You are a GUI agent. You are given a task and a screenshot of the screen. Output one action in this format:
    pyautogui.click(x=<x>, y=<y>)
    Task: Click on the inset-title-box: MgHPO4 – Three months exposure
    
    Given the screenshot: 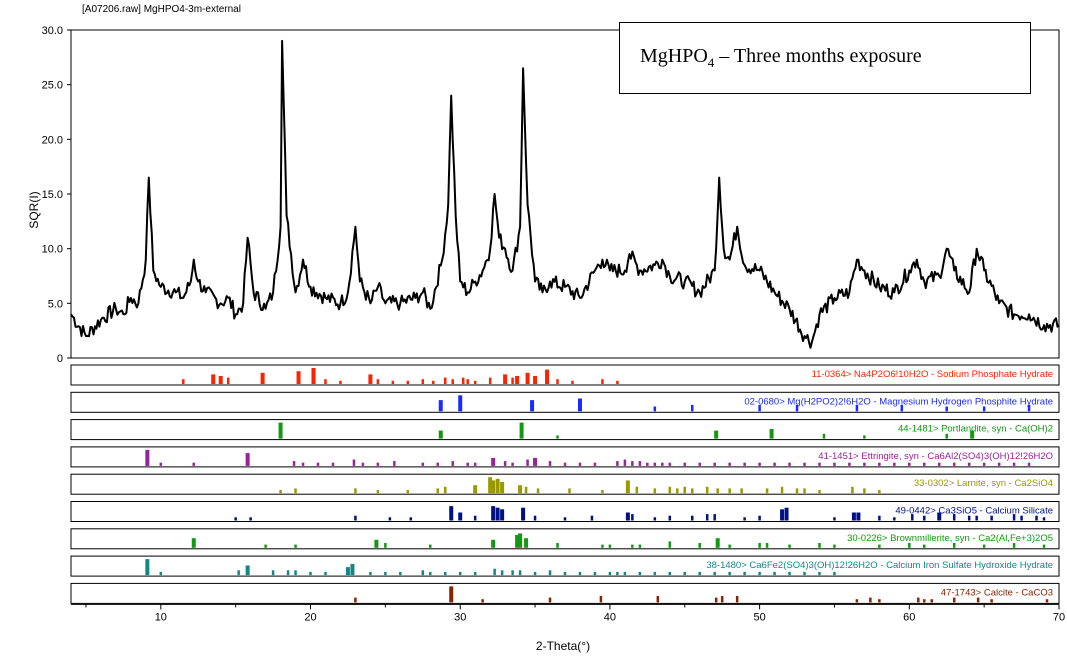 What is the action you would take?
    pyautogui.click(x=825, y=58)
    